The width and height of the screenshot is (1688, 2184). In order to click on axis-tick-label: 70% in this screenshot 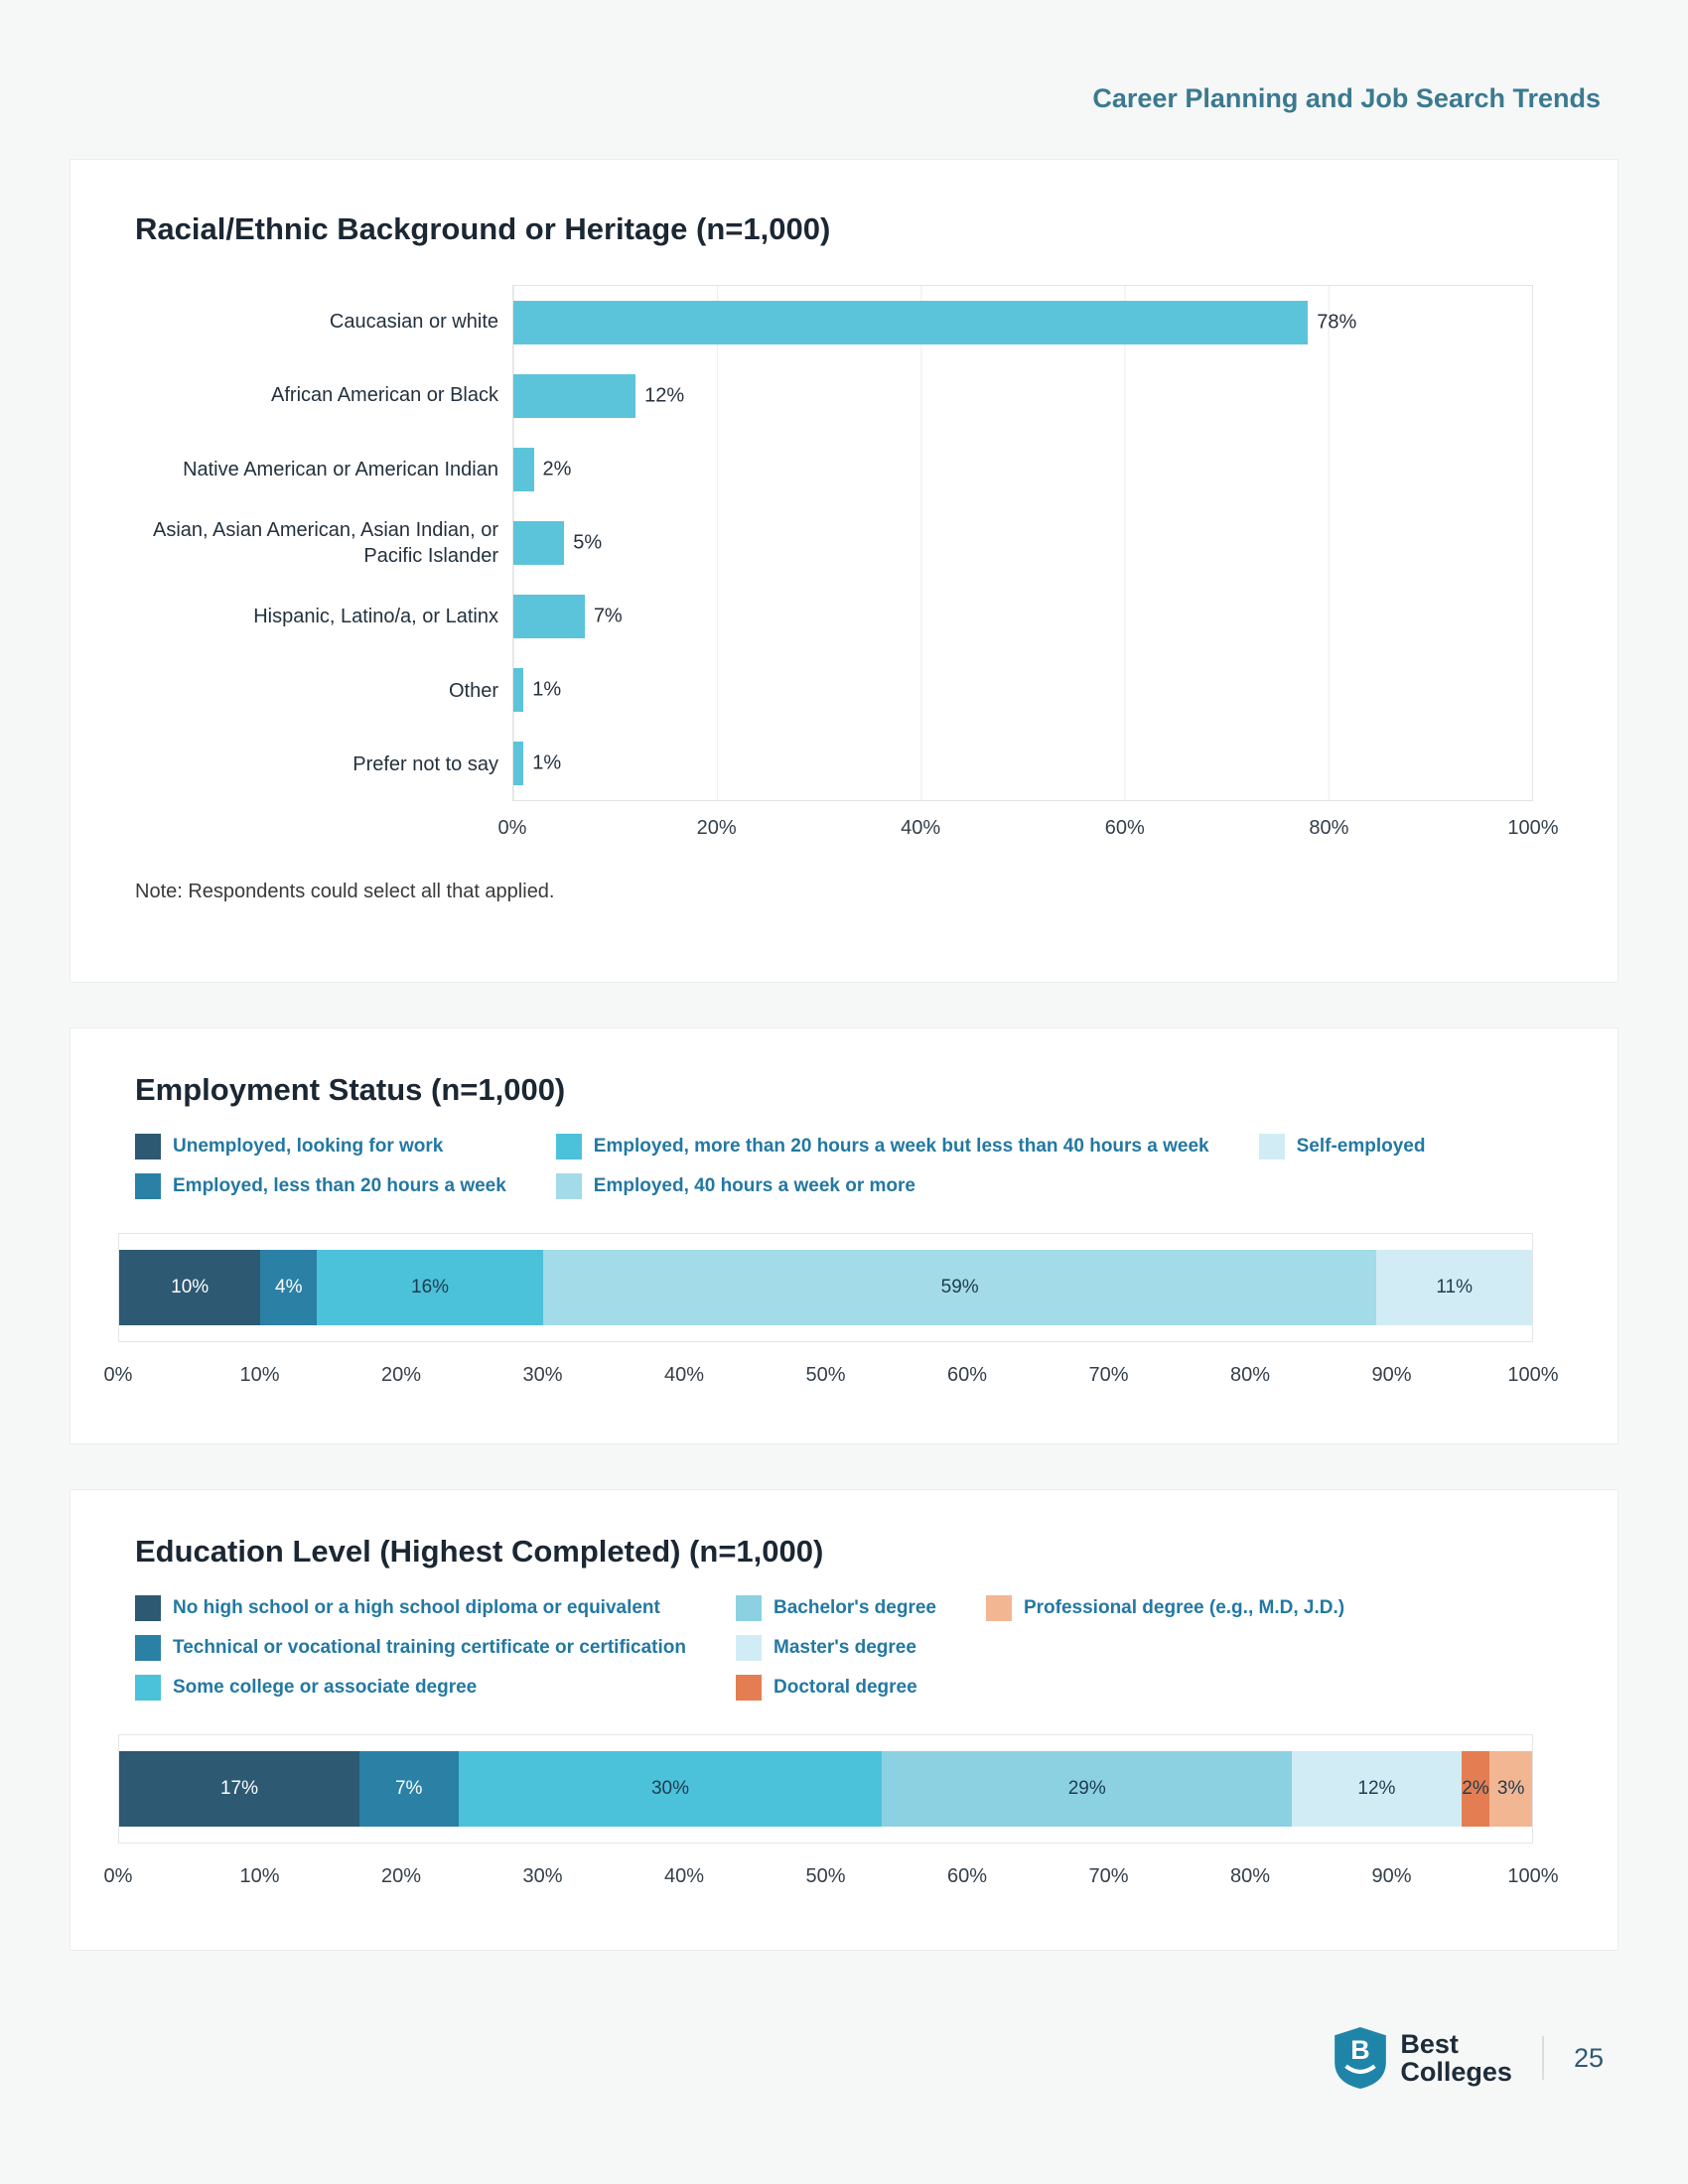, I will do `click(1108, 1375)`.